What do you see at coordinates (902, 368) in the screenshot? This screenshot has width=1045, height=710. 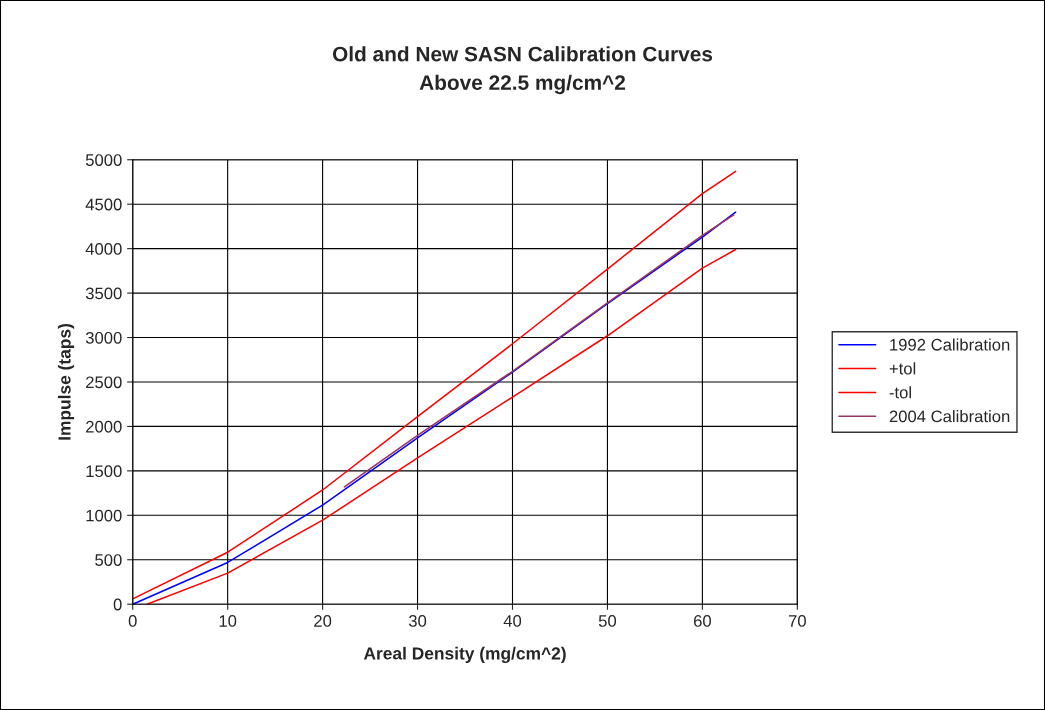 I see `legend-label: +tol` at bounding box center [902, 368].